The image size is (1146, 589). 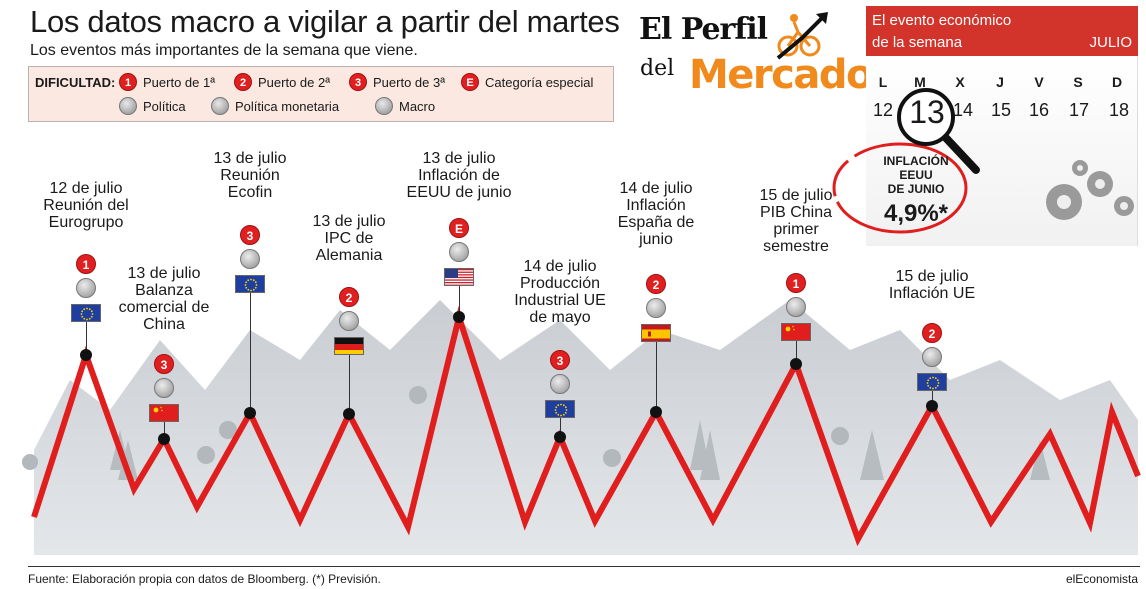 I want to click on highlight-event-label: INFLACIÓN EEUU DE JUNIO, so click(x=916, y=175).